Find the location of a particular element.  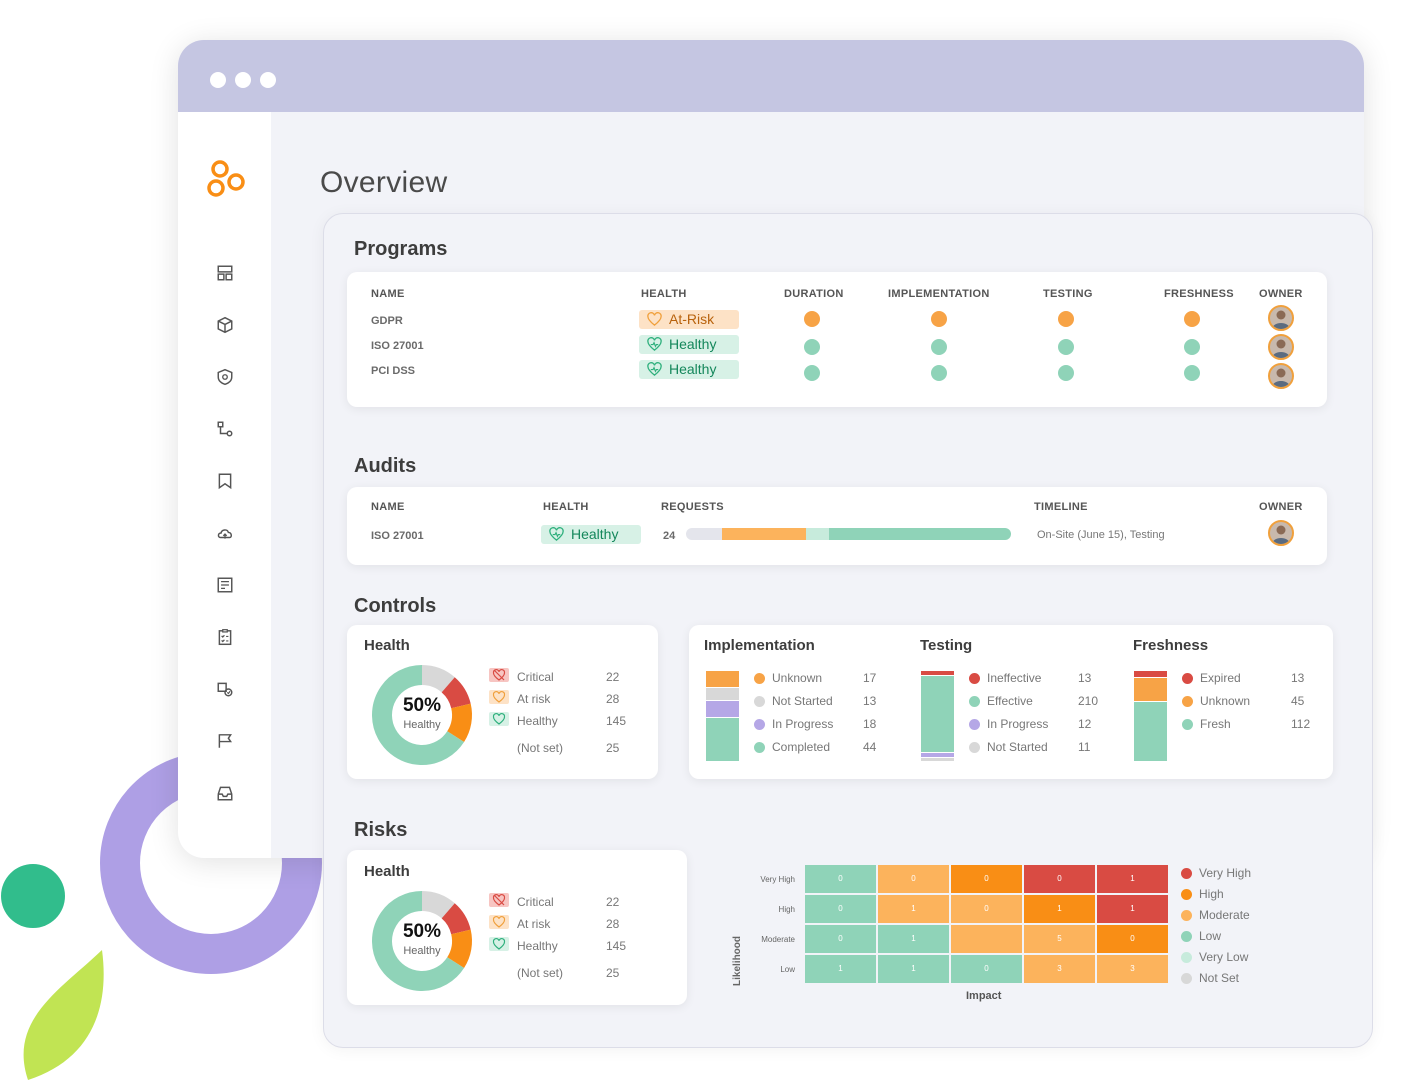

sidebar-item-flag is located at coordinates (225, 741).